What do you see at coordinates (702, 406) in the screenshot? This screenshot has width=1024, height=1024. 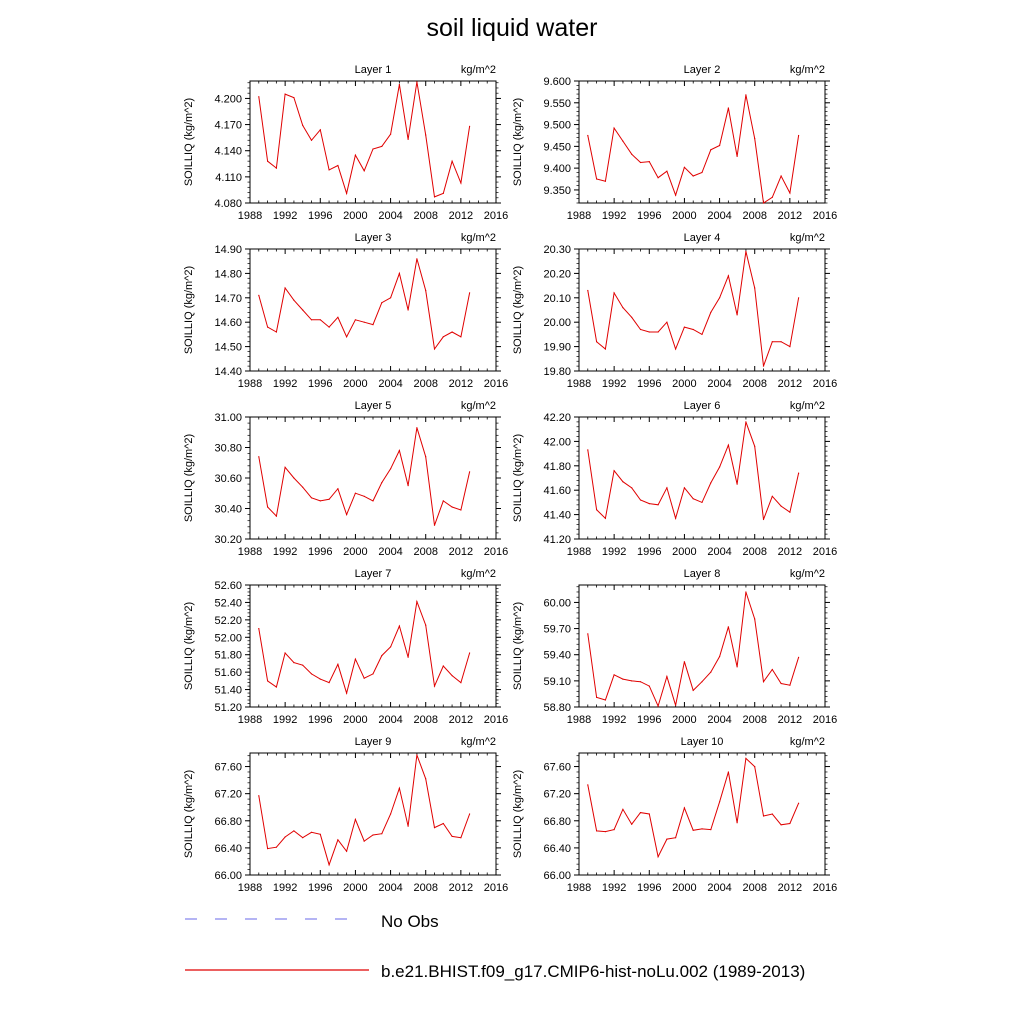 I see `panel-title: Layer 6` at bounding box center [702, 406].